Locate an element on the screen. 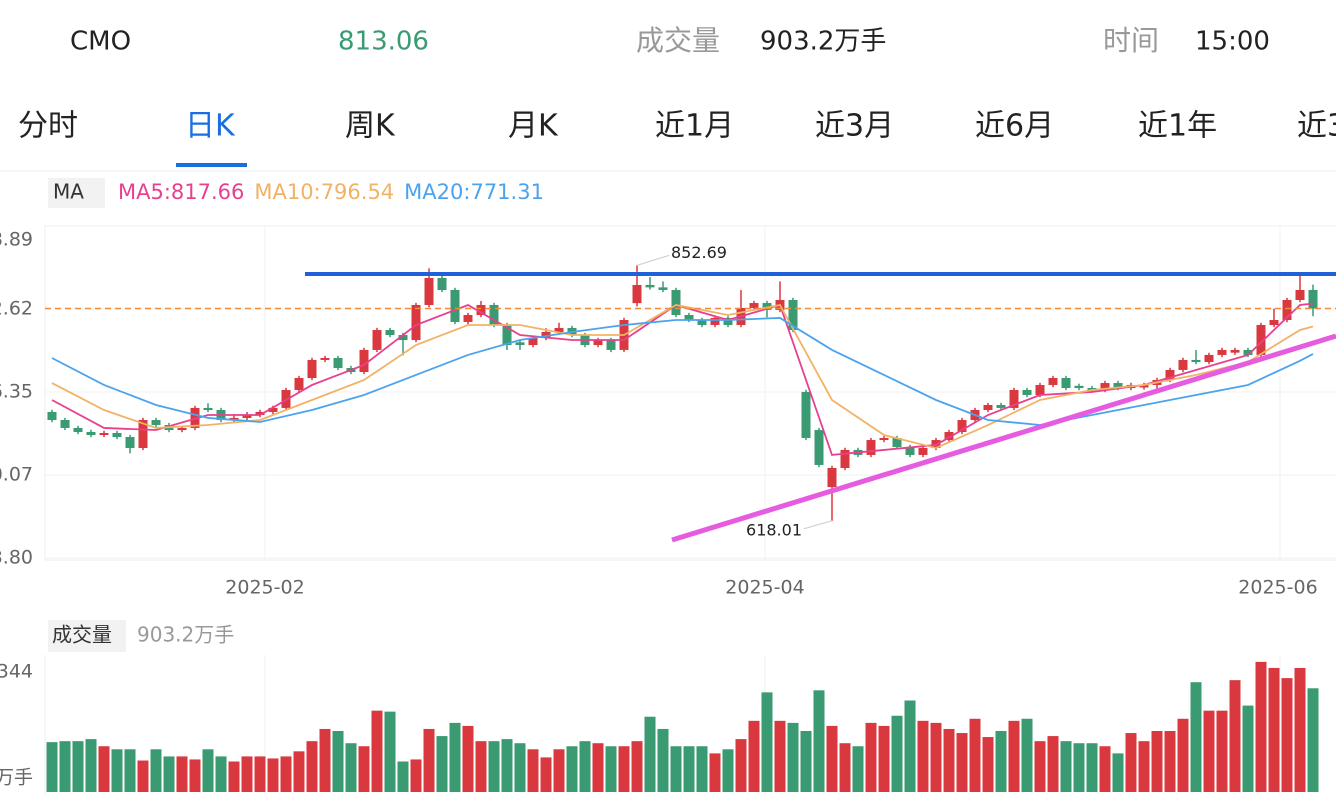 The image size is (1336, 802). tab: 近3年 is located at coordinates (1316, 126).